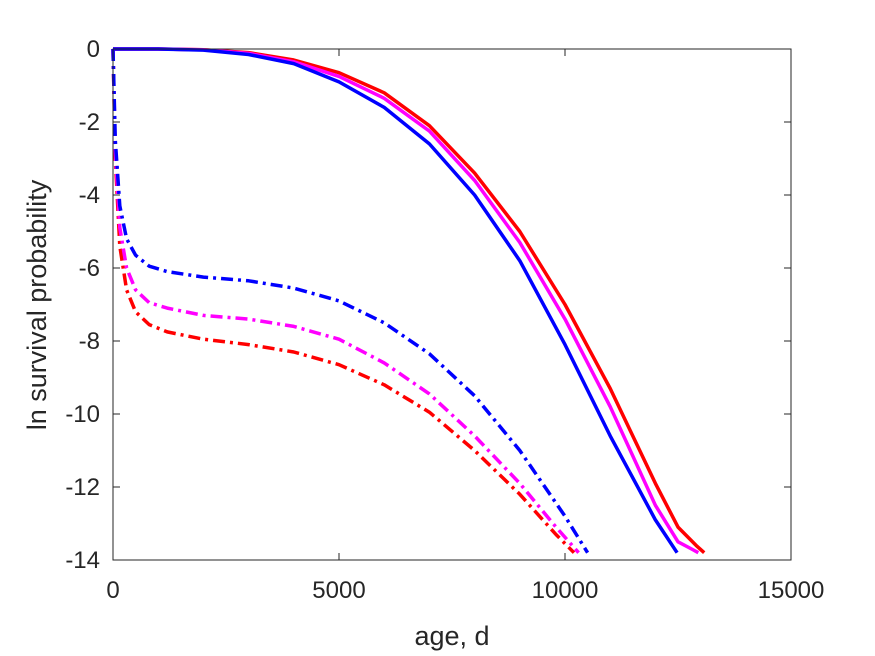 Image resolution: width=875 pixels, height=656 pixels. I want to click on y-tick-label: 0, so click(93, 49).